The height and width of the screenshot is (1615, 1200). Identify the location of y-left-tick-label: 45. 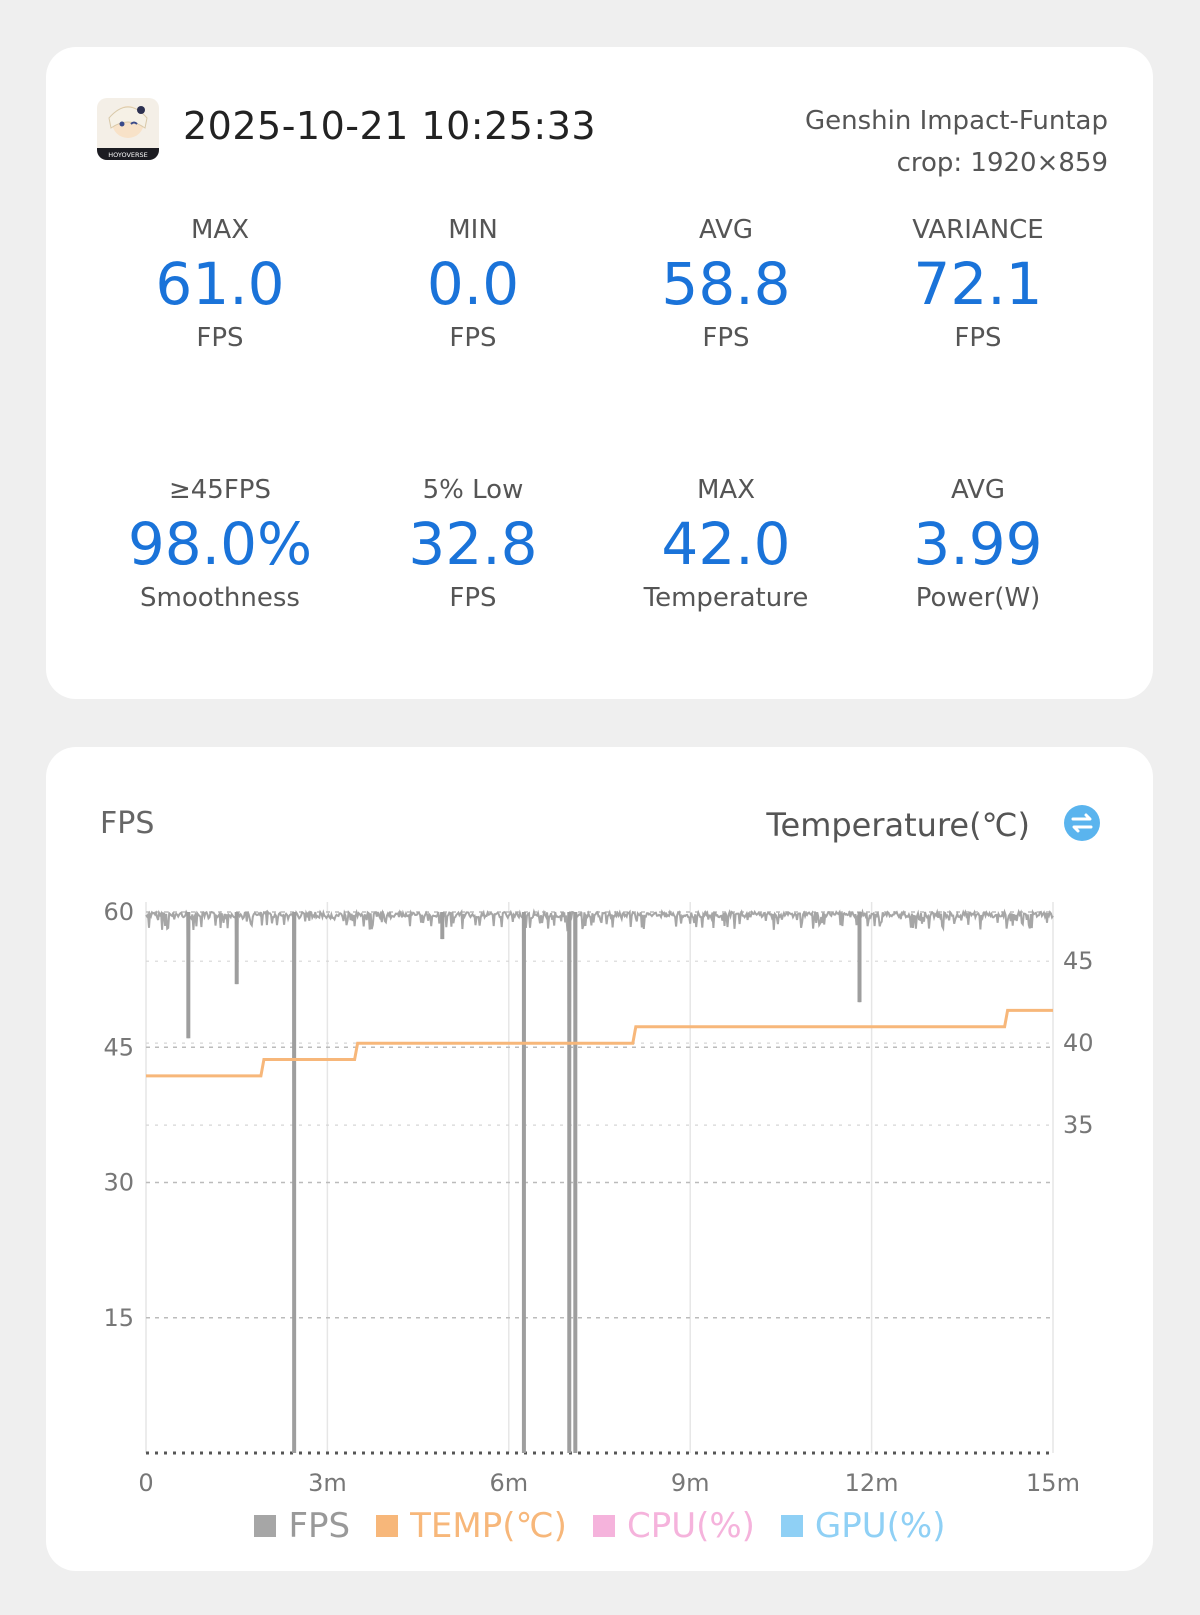
(118, 1047).